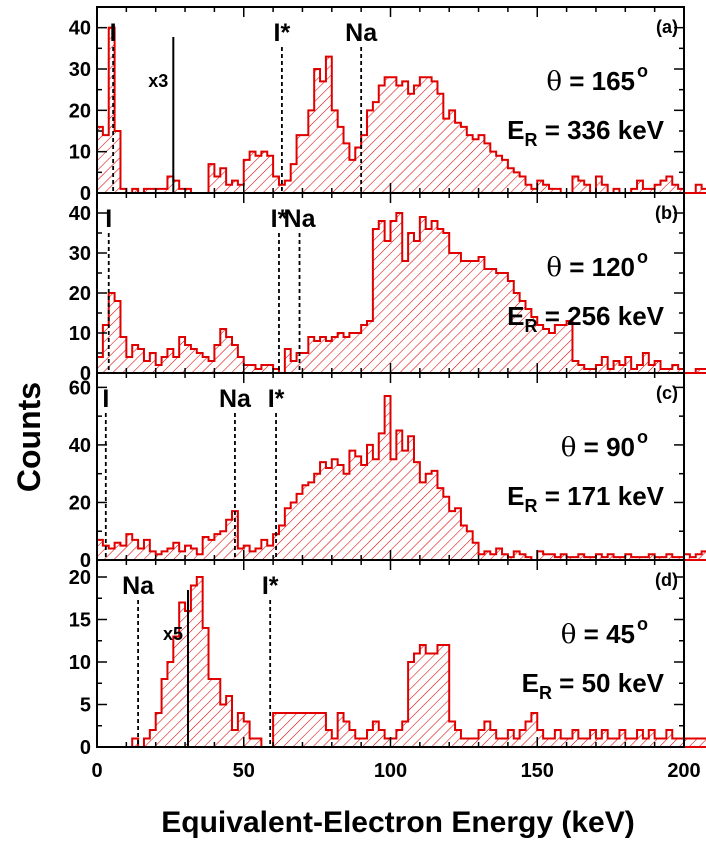 This screenshot has height=846, width=706. I want to click on scale-label: x5, so click(173, 634).